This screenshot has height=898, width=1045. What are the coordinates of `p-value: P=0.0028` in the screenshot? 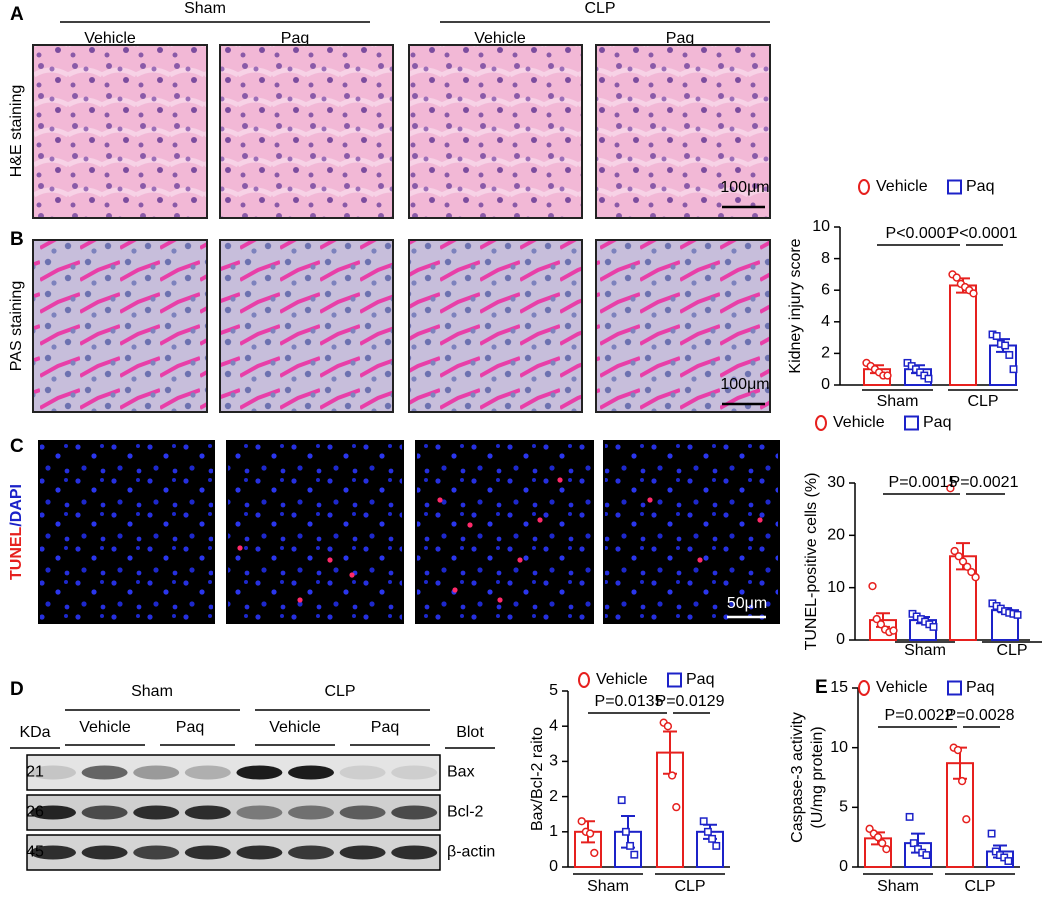 It's located at (980, 715).